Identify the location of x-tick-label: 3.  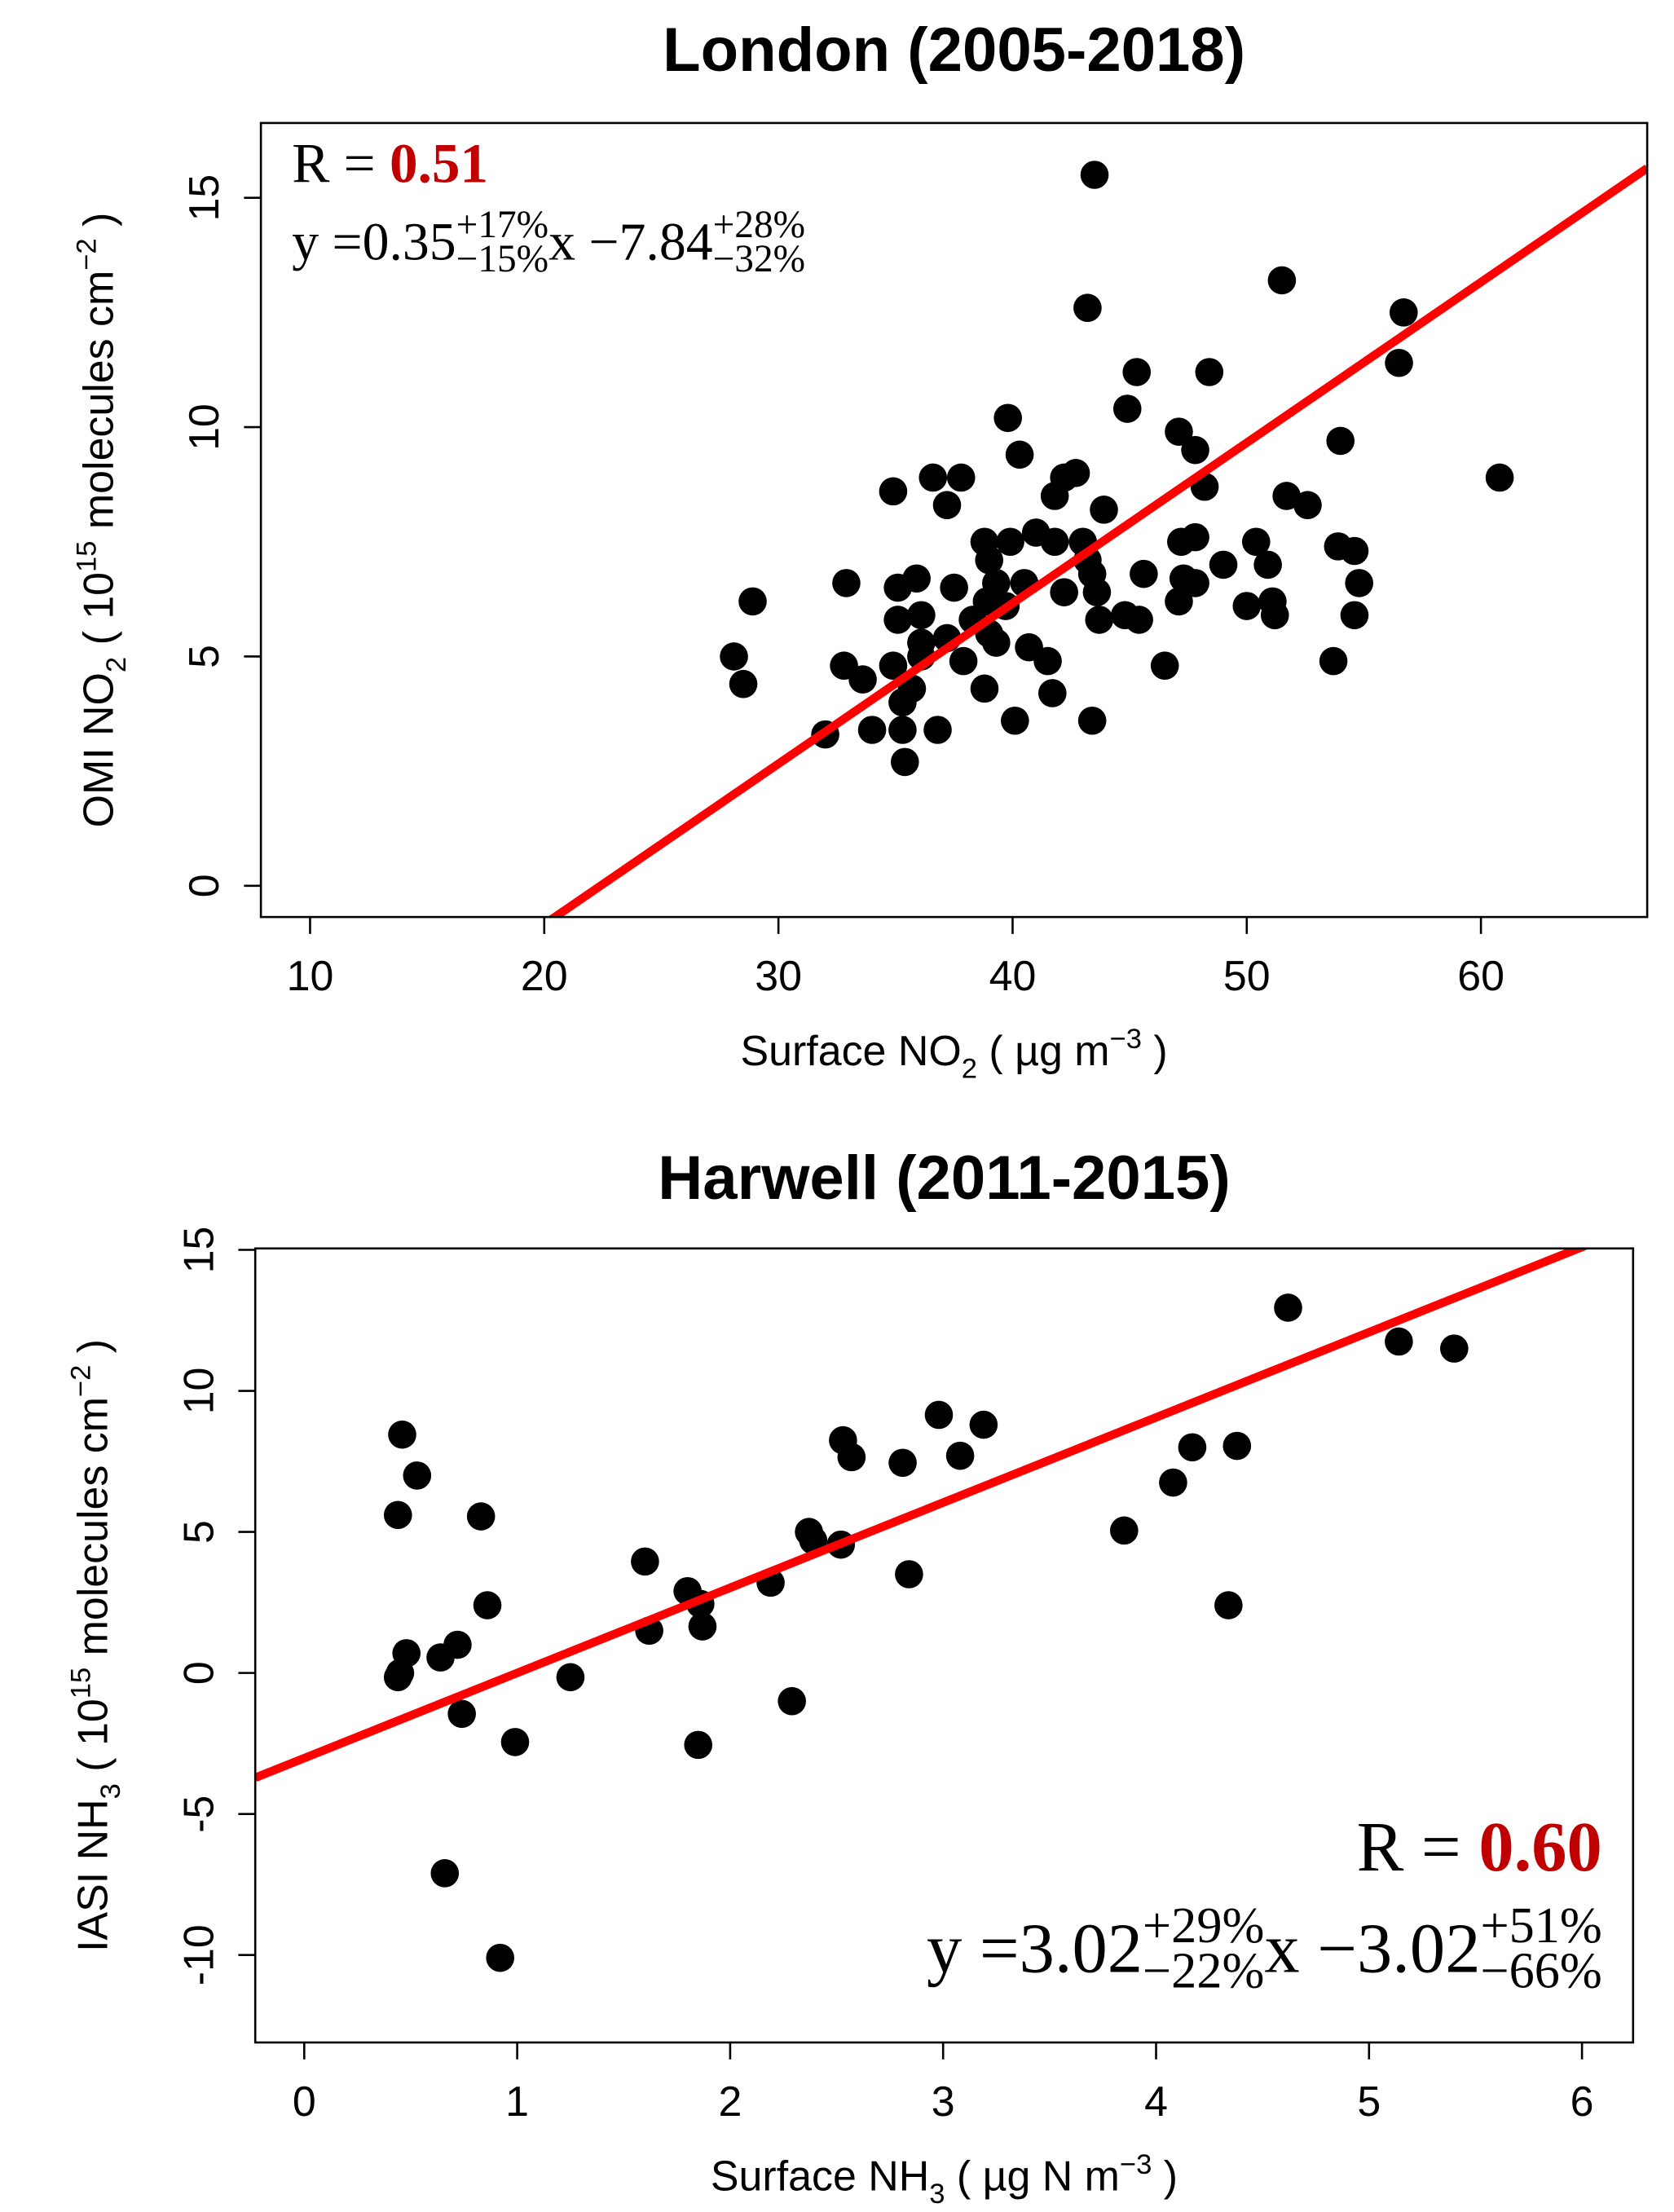
(944, 2102).